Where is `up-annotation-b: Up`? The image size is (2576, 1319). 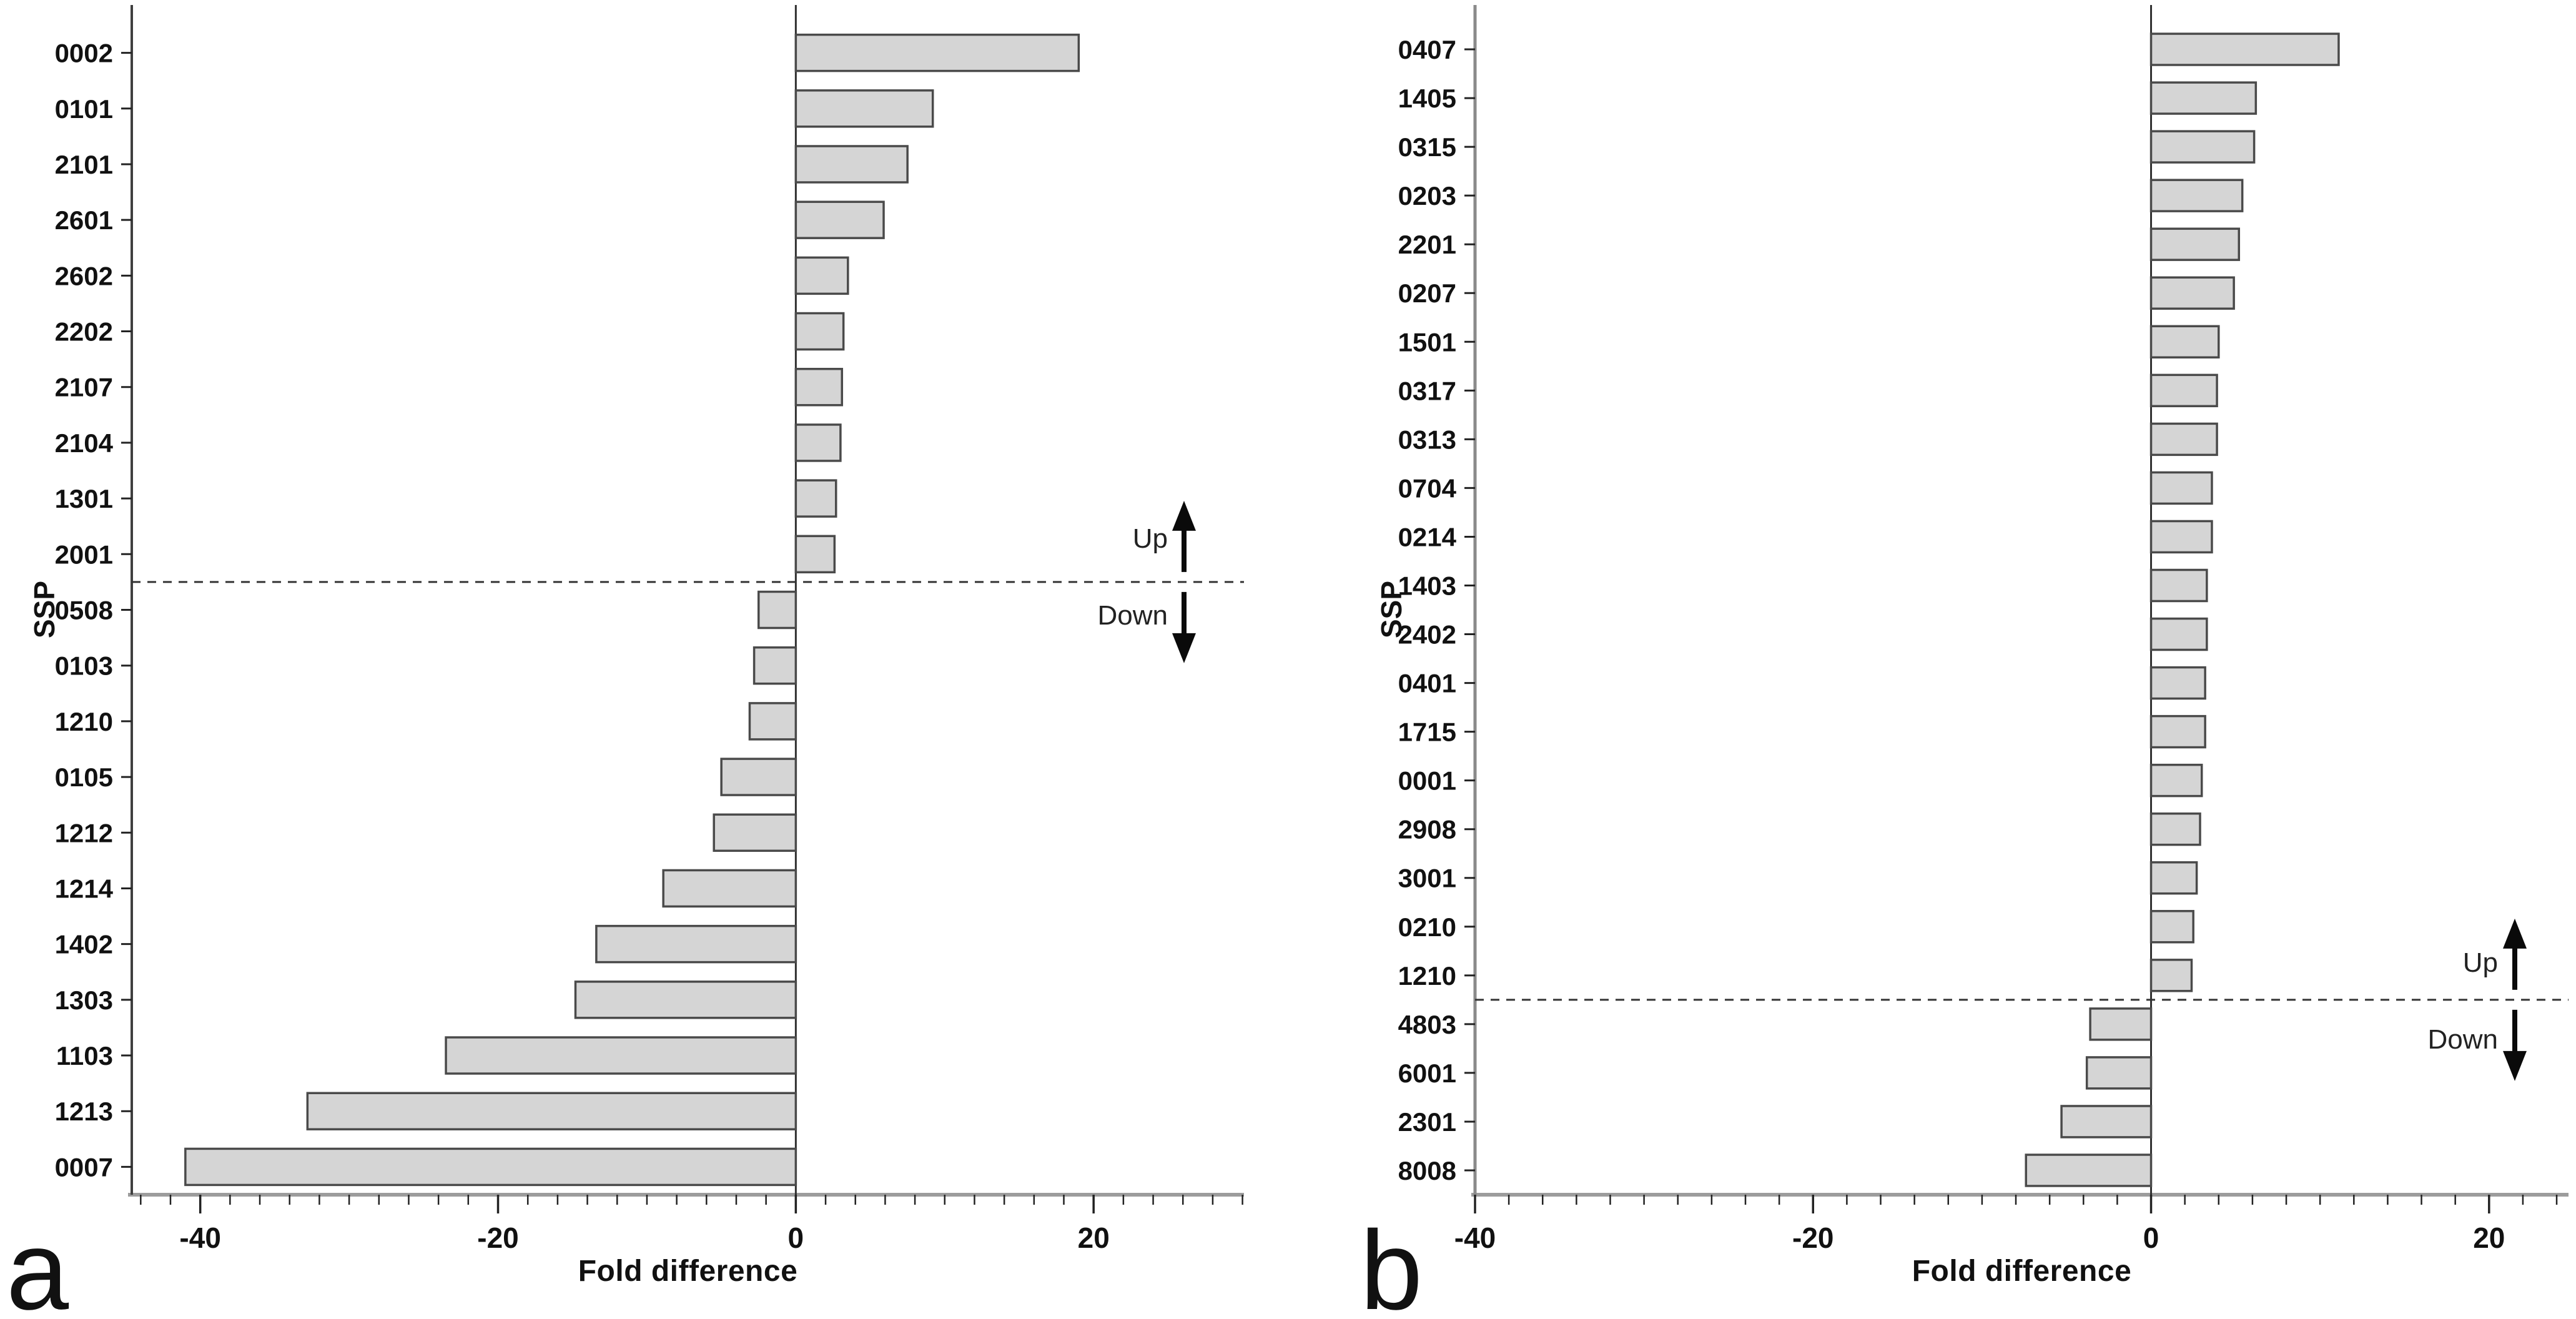 up-annotation-b: Up is located at coordinates (2480, 962).